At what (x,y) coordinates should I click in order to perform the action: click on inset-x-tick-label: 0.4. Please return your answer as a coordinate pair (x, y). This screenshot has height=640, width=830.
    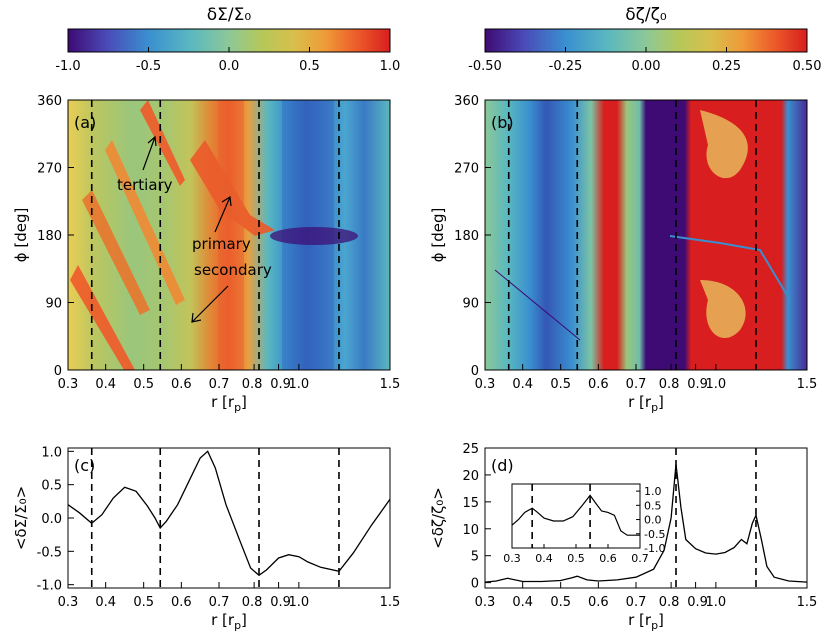
    Looking at the image, I should click on (544, 558).